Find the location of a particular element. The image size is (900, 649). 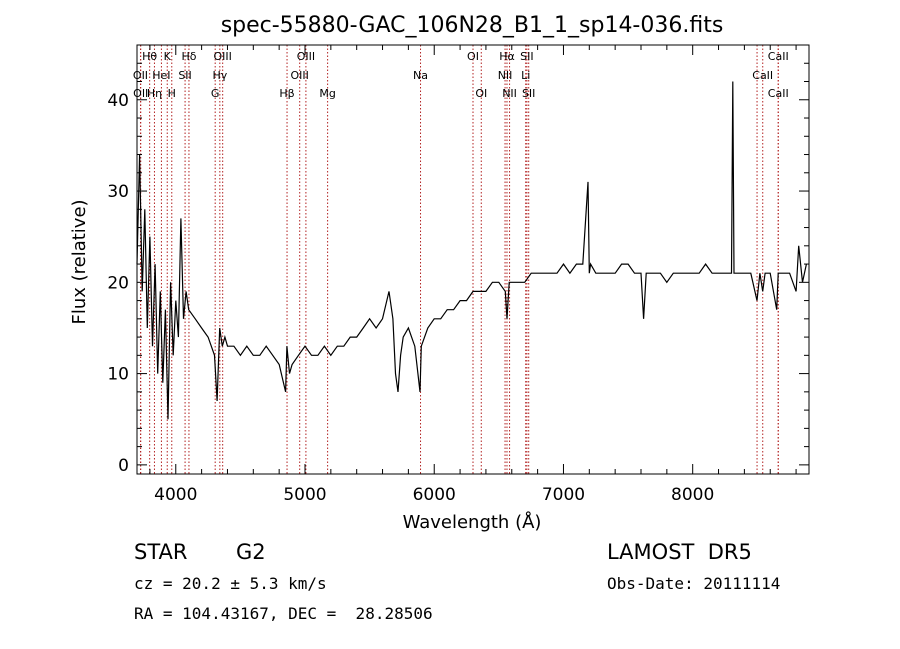

object-class: STAR is located at coordinates (161, 552).